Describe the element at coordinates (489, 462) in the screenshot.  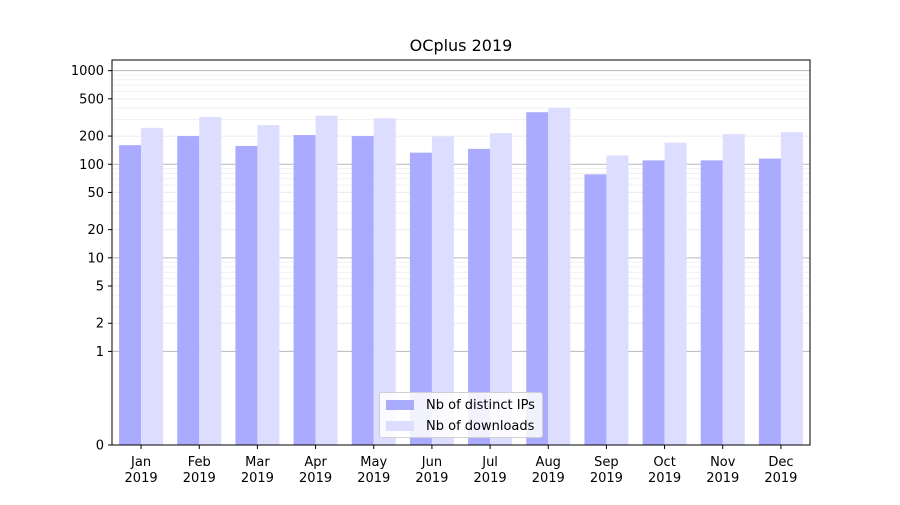
I see `x-tick-label: Jul` at that location.